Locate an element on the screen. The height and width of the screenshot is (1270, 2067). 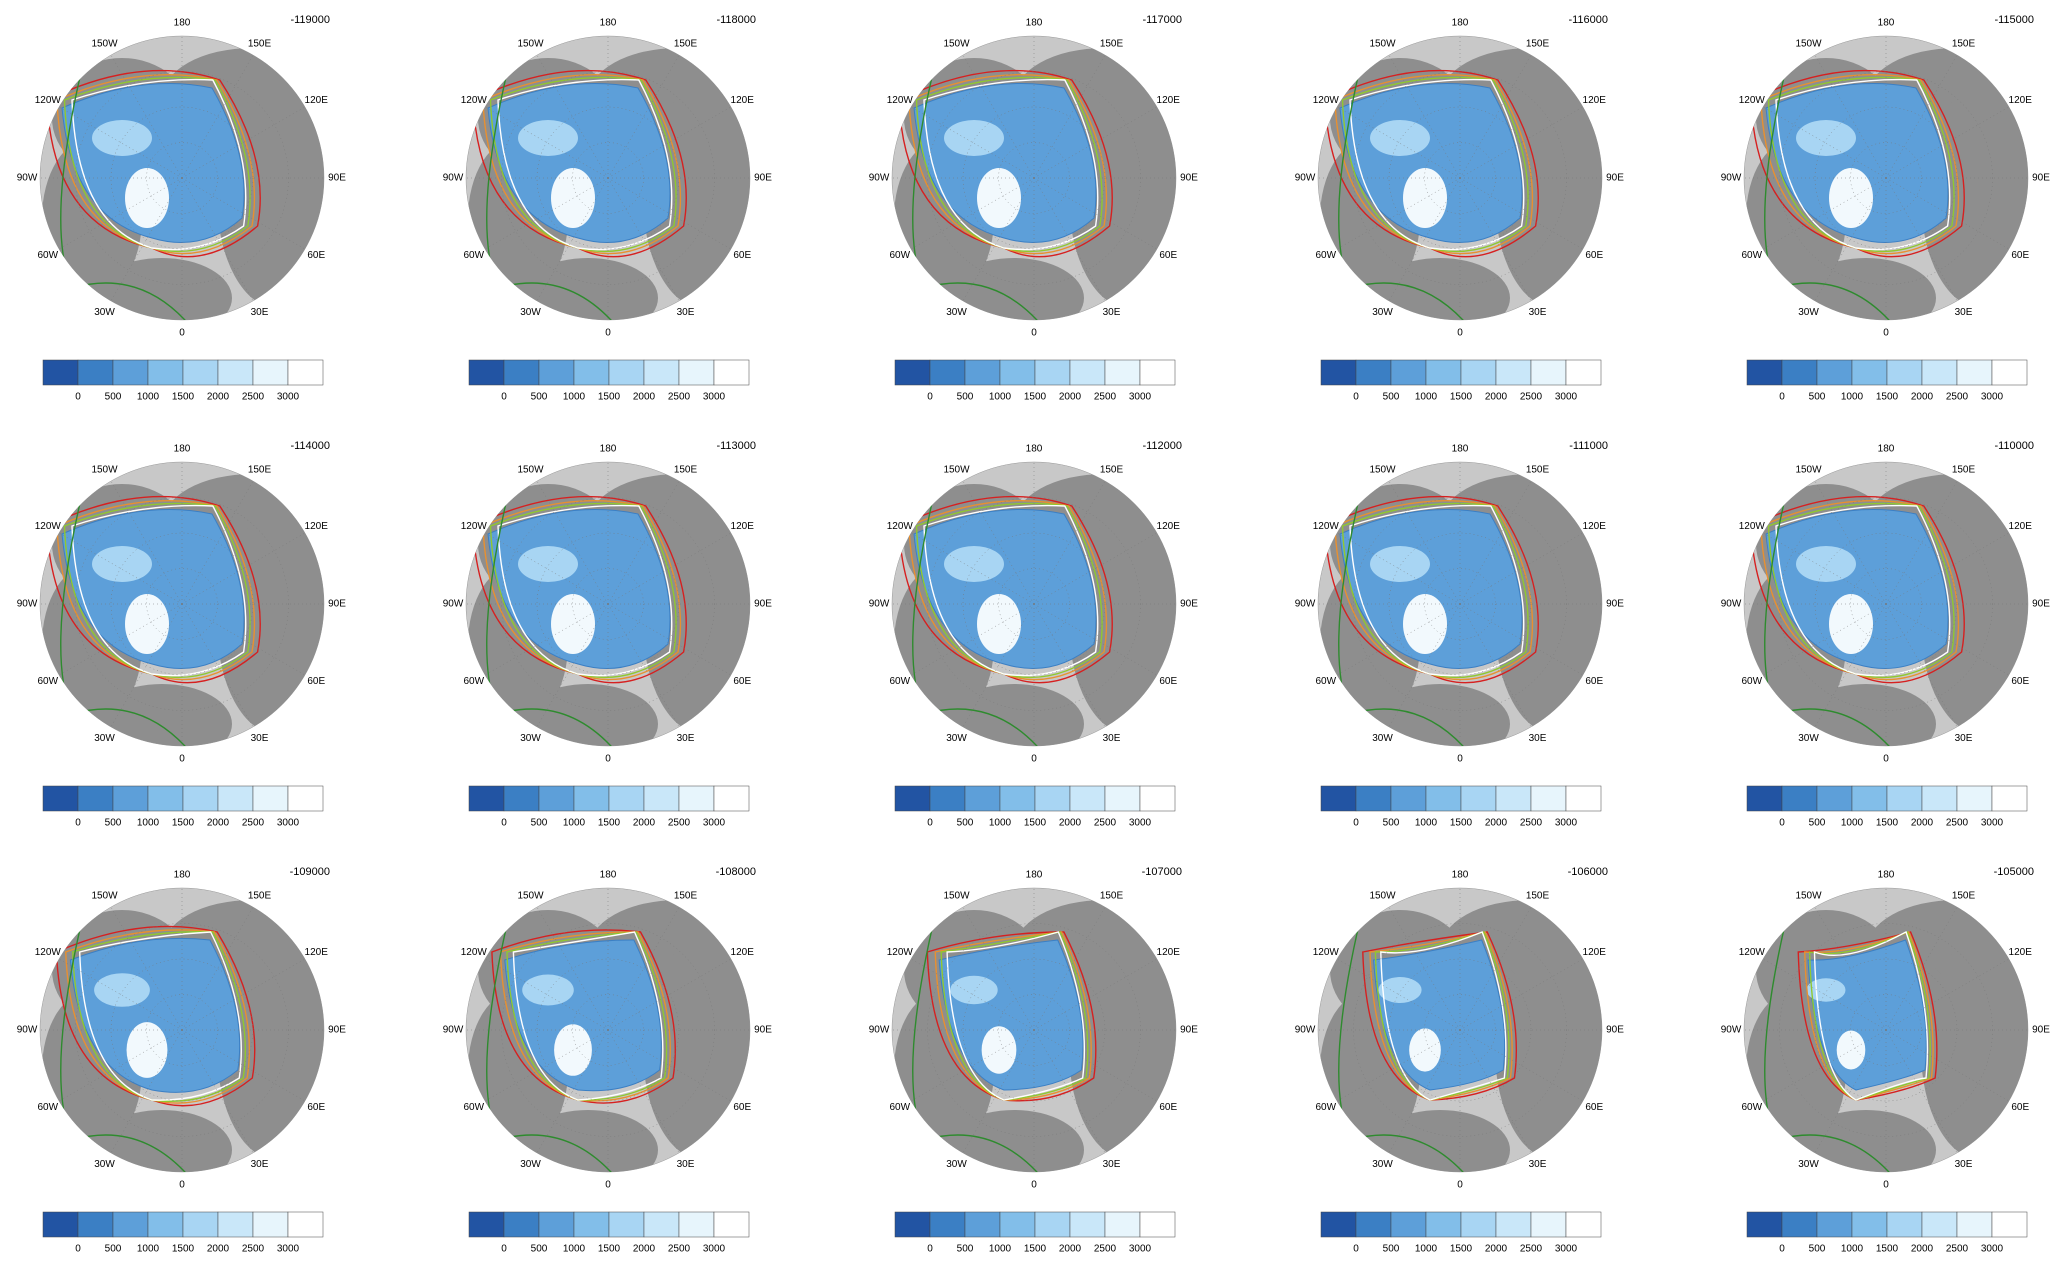
lon-label: 30E is located at coordinates (1112, 312).